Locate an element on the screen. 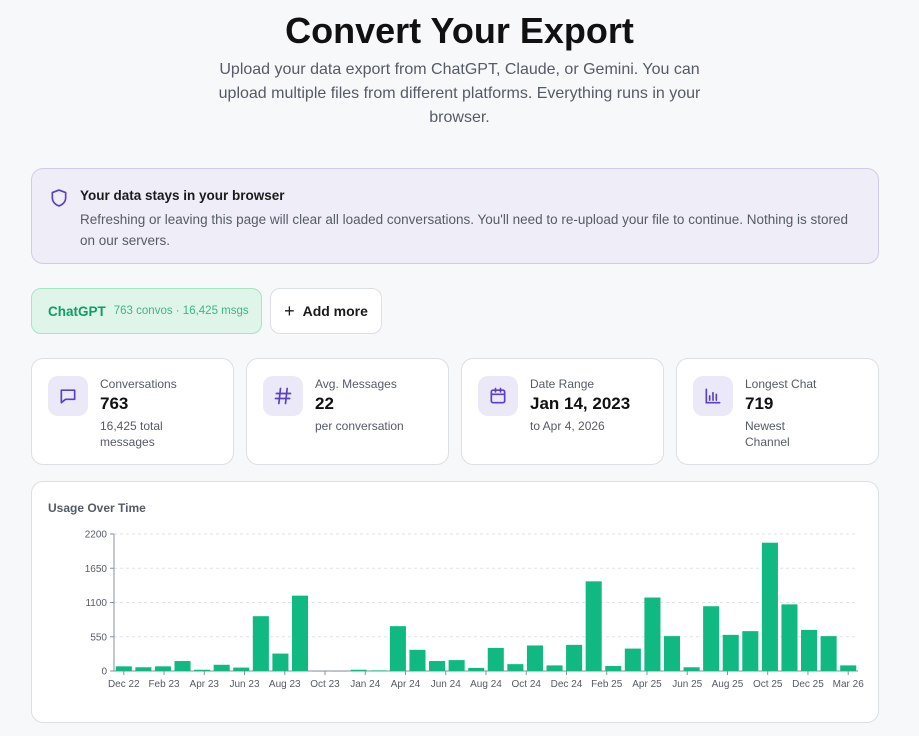 This screenshot has width=919, height=736. stat-value: Jan 14, 2023 is located at coordinates (580, 403).